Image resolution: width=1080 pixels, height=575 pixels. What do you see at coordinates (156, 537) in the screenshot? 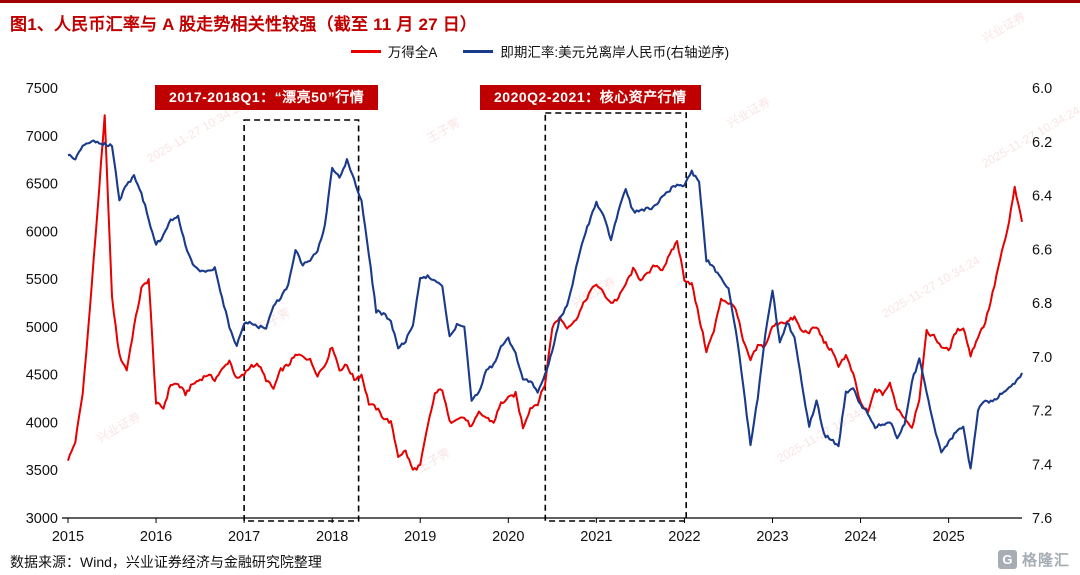
I see `x-tick-label: 2016` at bounding box center [156, 537].